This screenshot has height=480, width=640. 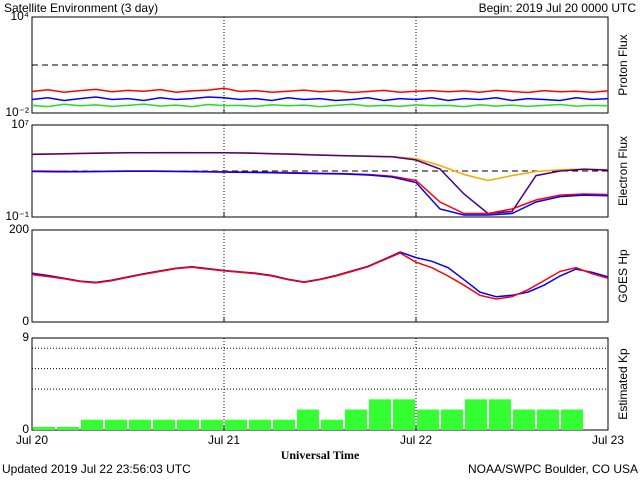 What do you see at coordinates (558, 8) in the screenshot?
I see `begin-time: Begin: 2019 Jul 20 0000 UTC` at bounding box center [558, 8].